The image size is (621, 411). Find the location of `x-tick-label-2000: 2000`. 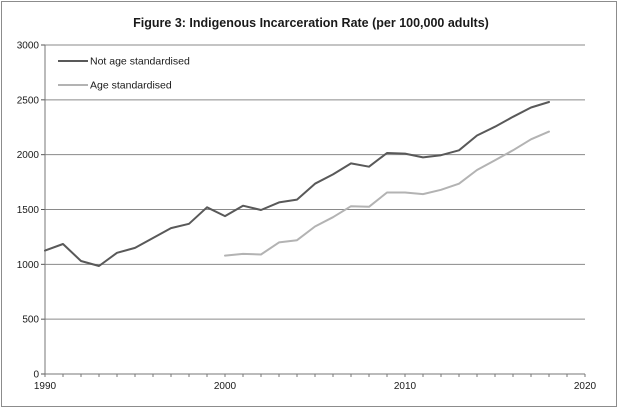

x-tick-label-2000: 2000 is located at coordinates (225, 386).